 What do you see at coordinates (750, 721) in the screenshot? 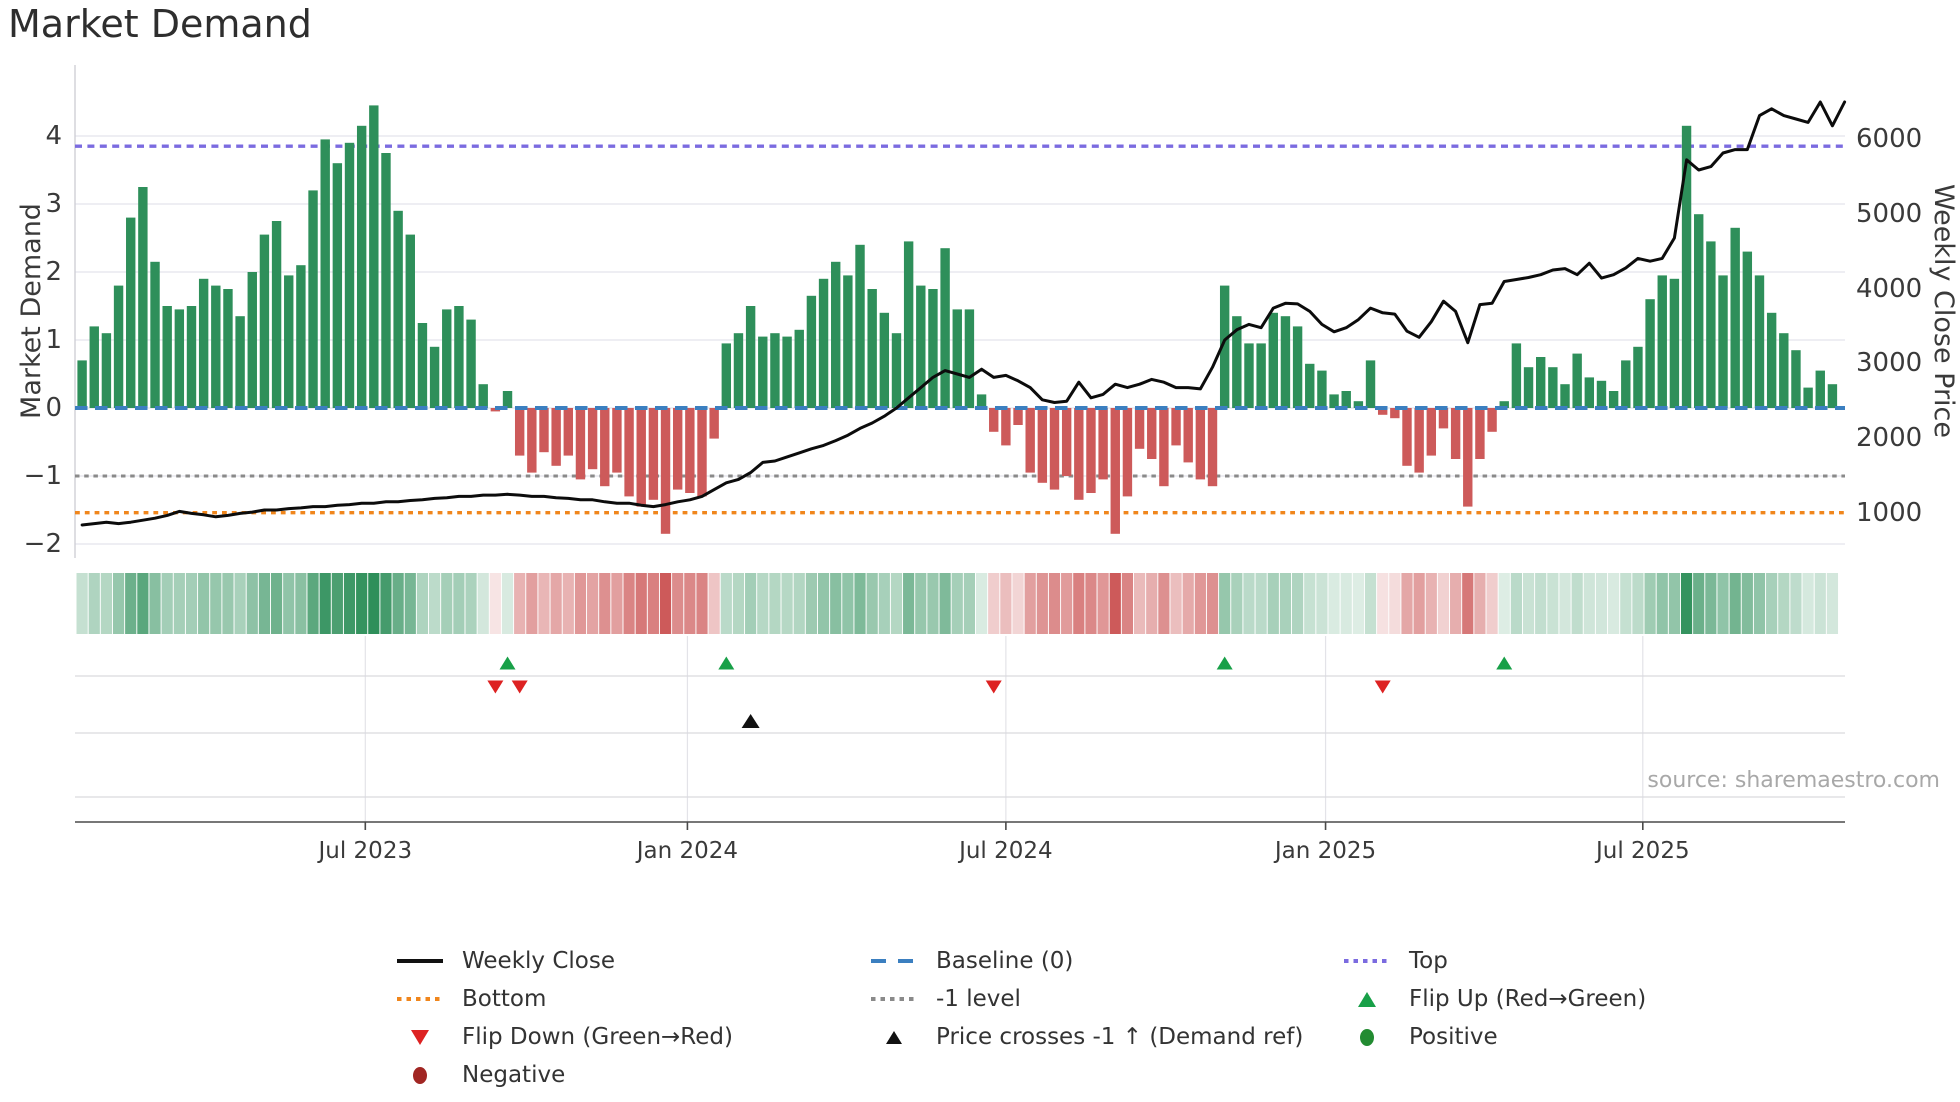
I see `price-cross-marker` at bounding box center [750, 721].